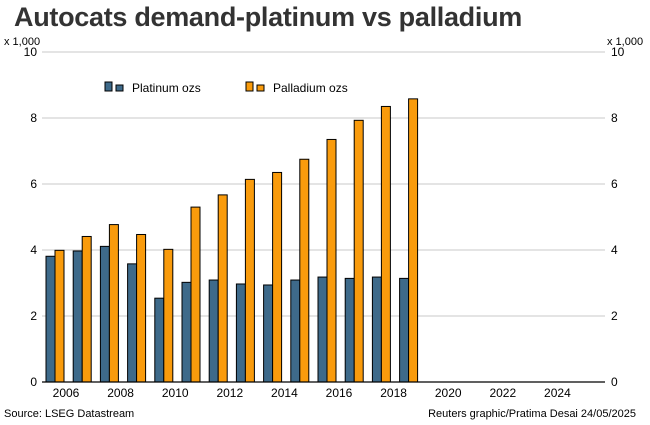 The height and width of the screenshot is (425, 650). Describe the element at coordinates (502, 393) in the screenshot. I see `x-tick-label: 2022` at that location.